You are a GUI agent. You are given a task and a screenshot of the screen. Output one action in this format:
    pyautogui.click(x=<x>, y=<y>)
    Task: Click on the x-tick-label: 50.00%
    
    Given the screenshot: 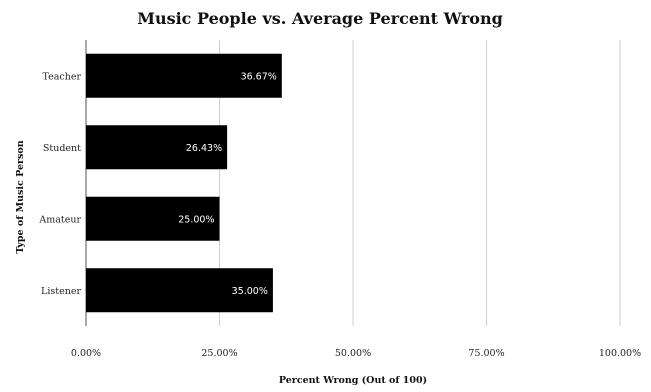 What is the action you would take?
    pyautogui.click(x=353, y=353)
    